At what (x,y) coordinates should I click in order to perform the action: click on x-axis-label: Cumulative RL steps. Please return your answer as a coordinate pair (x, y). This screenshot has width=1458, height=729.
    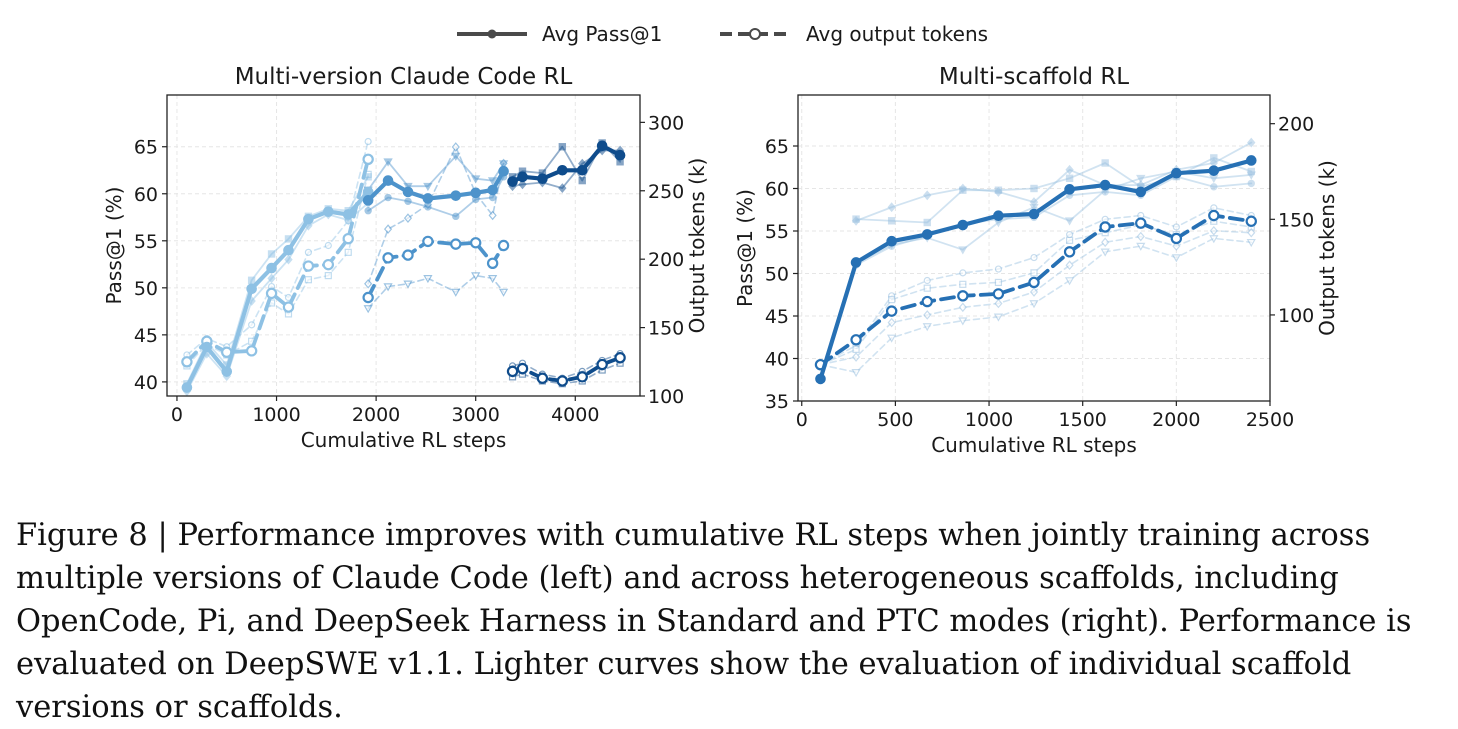
    Looking at the image, I should click on (1034, 445).